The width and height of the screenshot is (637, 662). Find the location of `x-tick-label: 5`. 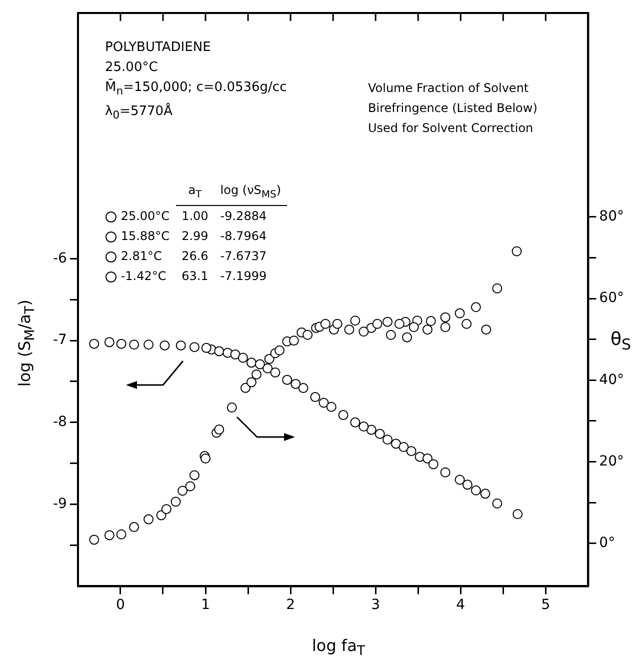

x-tick-label: 5 is located at coordinates (545, 605).